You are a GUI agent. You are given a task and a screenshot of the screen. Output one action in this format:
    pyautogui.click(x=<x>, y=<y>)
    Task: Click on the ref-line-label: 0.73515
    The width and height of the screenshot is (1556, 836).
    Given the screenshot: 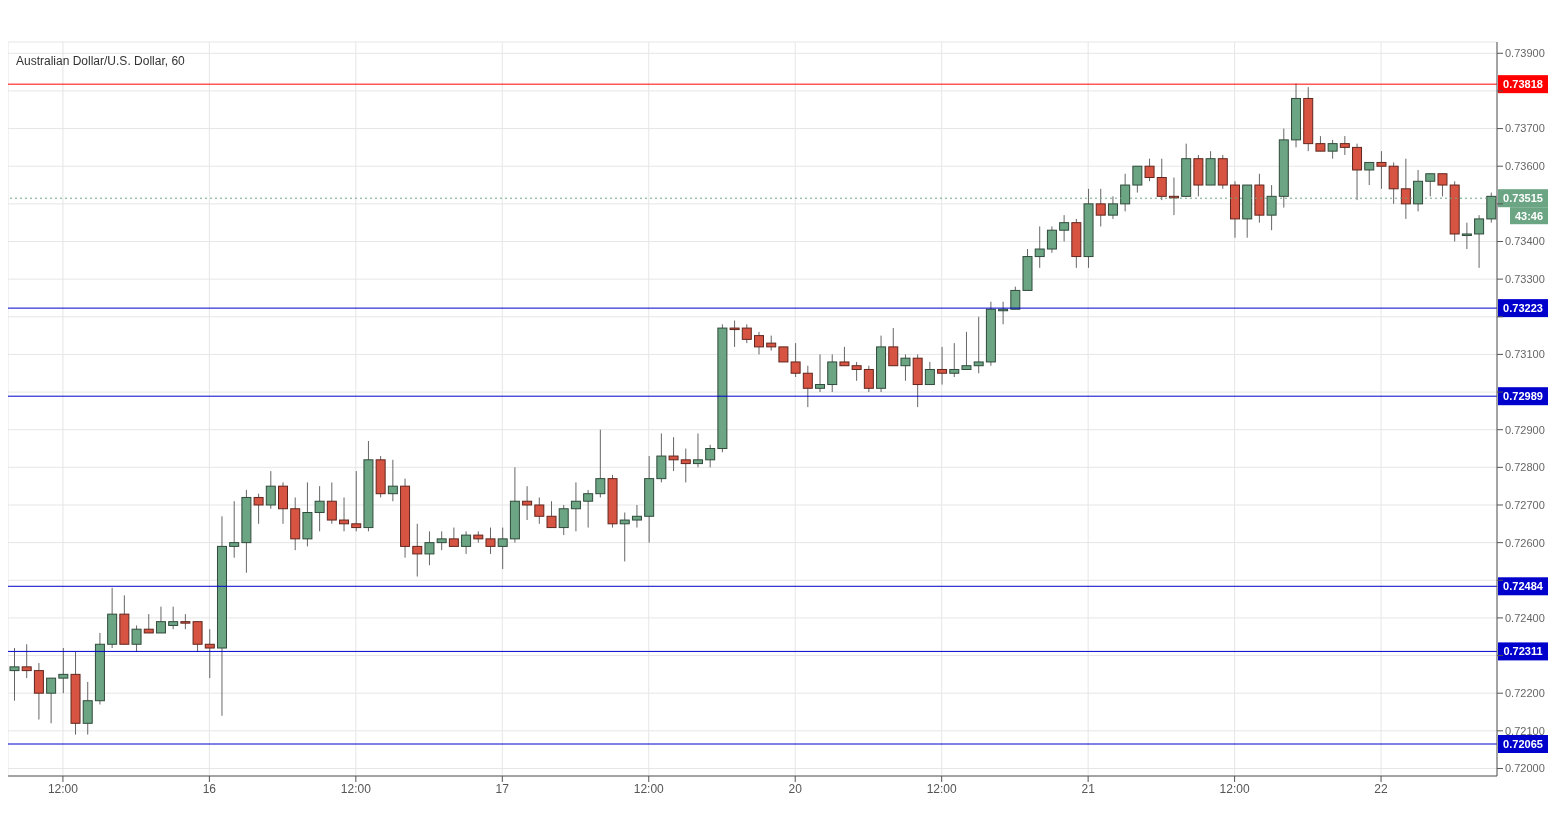 What is the action you would take?
    pyautogui.click(x=1523, y=198)
    